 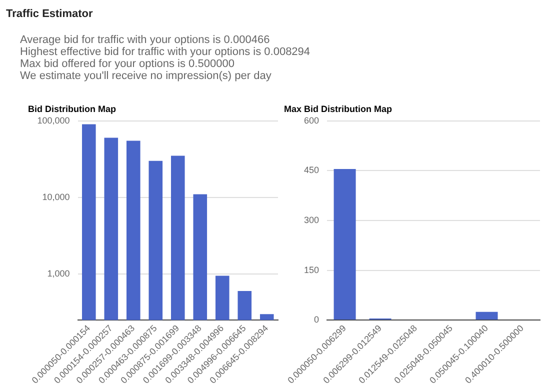 I want to click on text: Average bid for traffic with your options is 0.000466, so click(x=145, y=40).